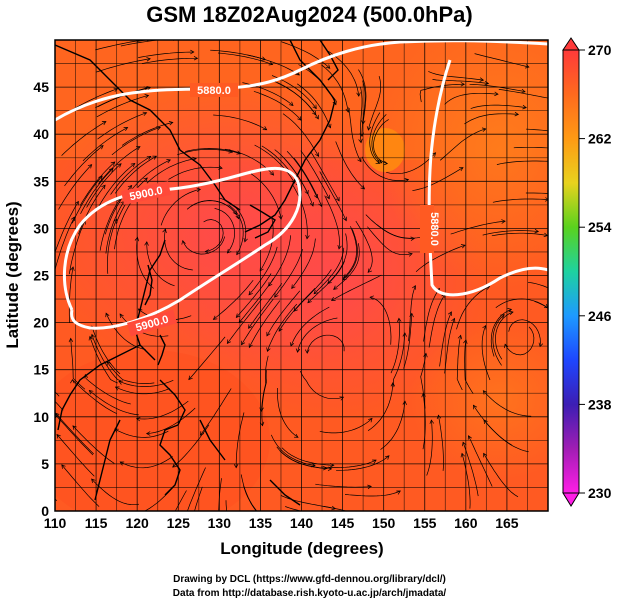 The height and width of the screenshot is (605, 619). What do you see at coordinates (425, 523) in the screenshot?
I see `x-tick-label: 155` at bounding box center [425, 523].